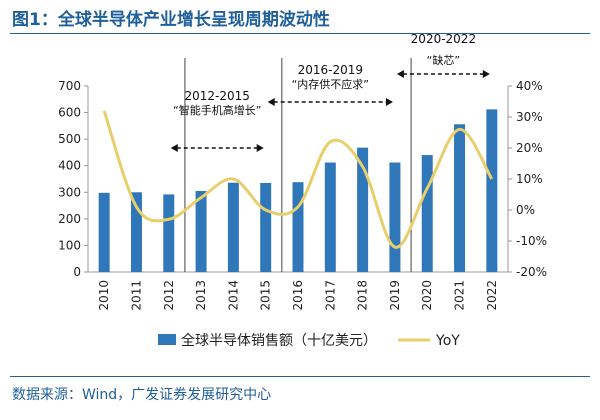  I want to click on left-tick-label: 0, so click(77, 272).